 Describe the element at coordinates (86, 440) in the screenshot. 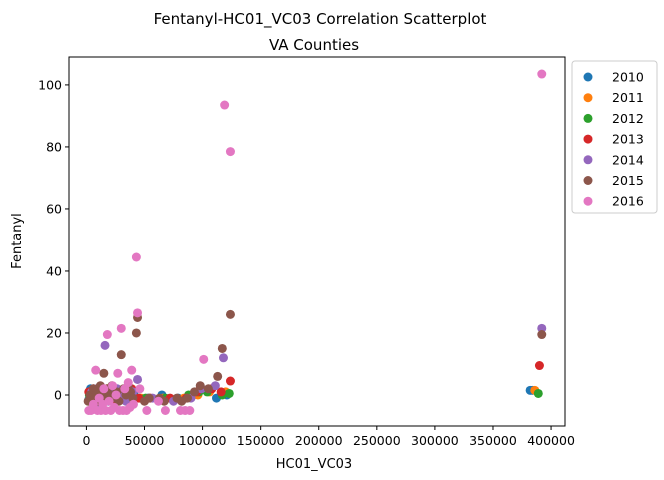

I see `x-tick-label: 0` at that location.